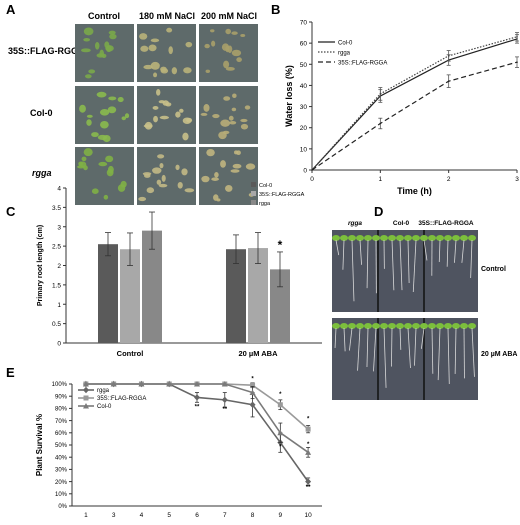  Describe the element at coordinates (61, 422) in the screenshot. I see `y-tick-label: 70%` at that location.